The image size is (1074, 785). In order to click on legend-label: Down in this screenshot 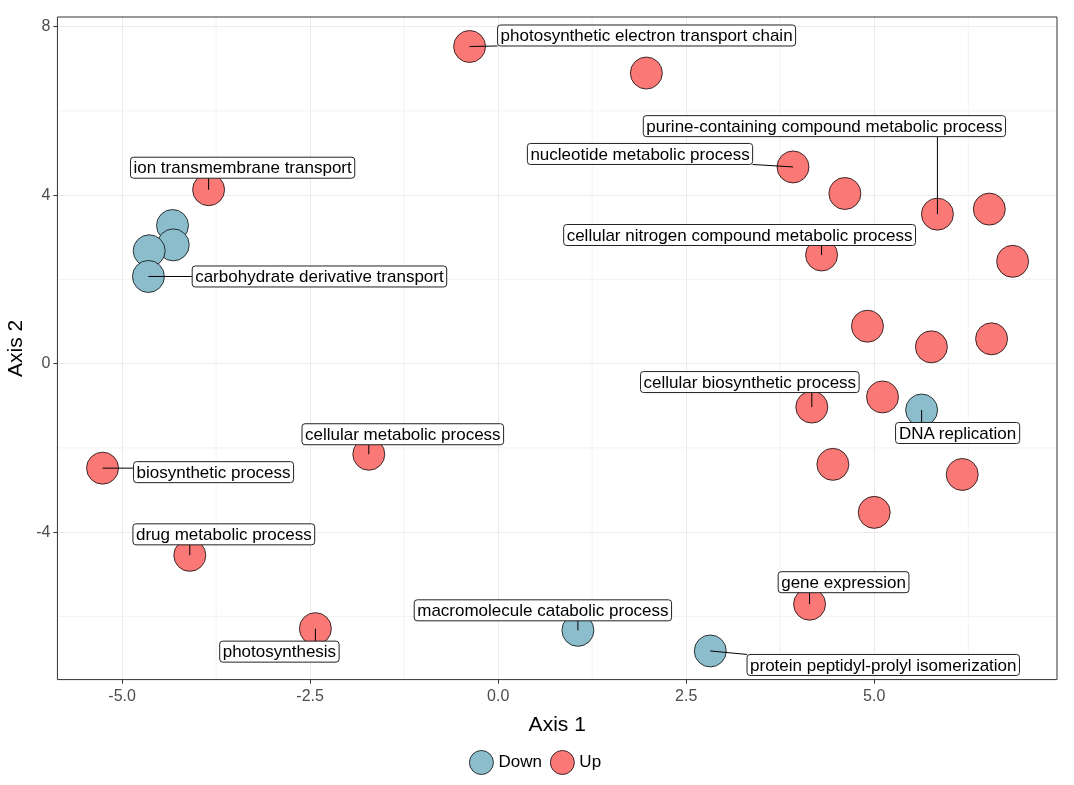, I will do `click(520, 762)`.